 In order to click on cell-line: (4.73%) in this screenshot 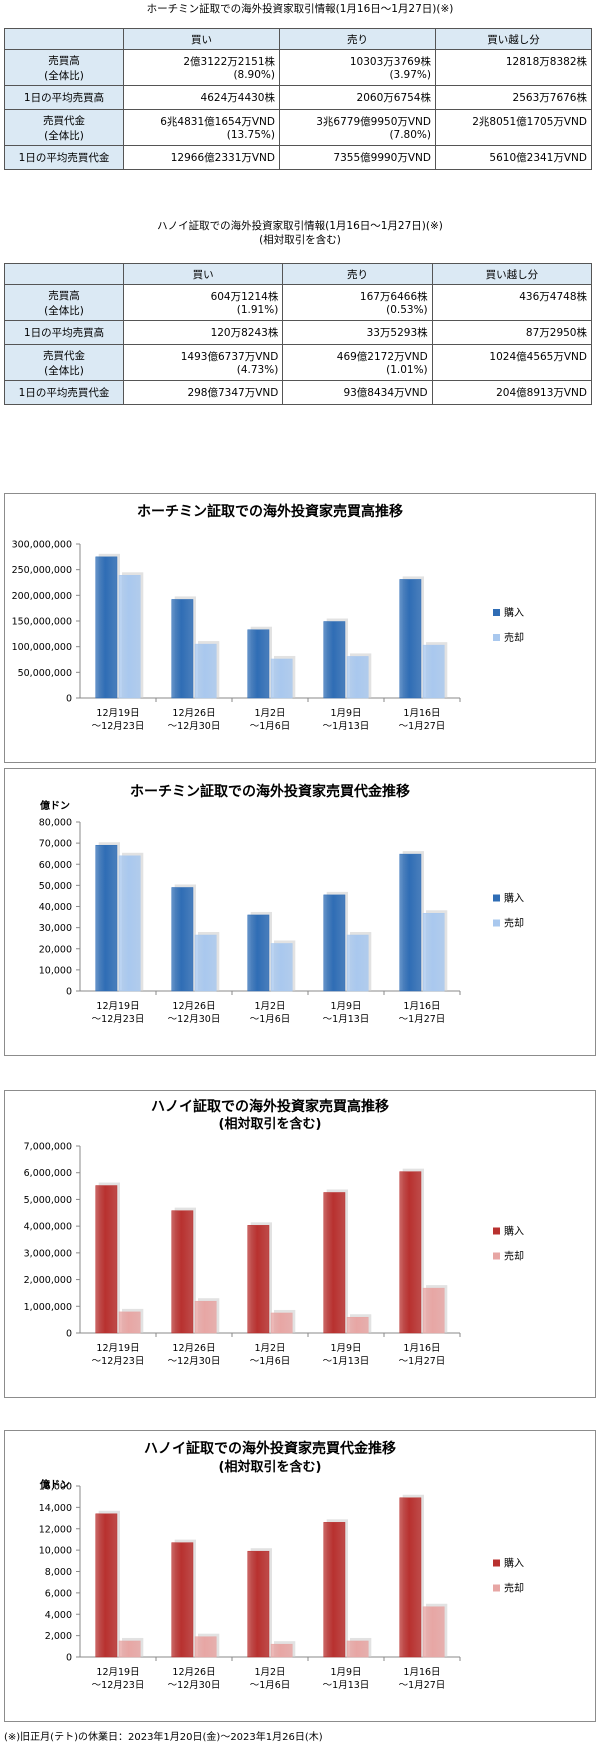, I will do `click(257, 369)`.